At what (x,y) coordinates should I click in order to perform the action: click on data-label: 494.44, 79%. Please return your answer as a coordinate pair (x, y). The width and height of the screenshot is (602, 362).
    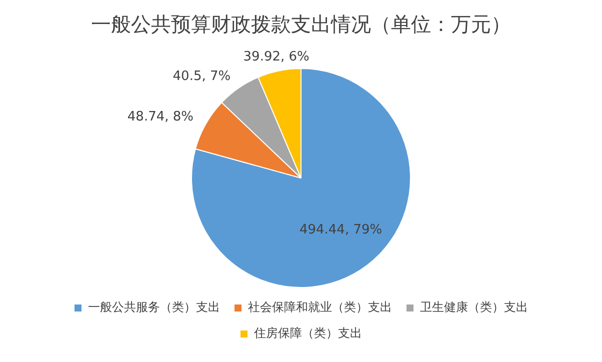
    Looking at the image, I should click on (340, 230).